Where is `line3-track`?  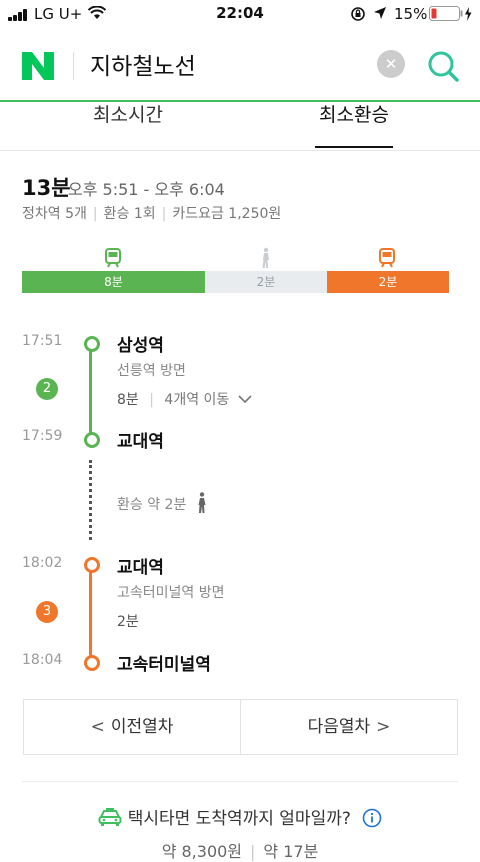 line3-track is located at coordinates (90, 612).